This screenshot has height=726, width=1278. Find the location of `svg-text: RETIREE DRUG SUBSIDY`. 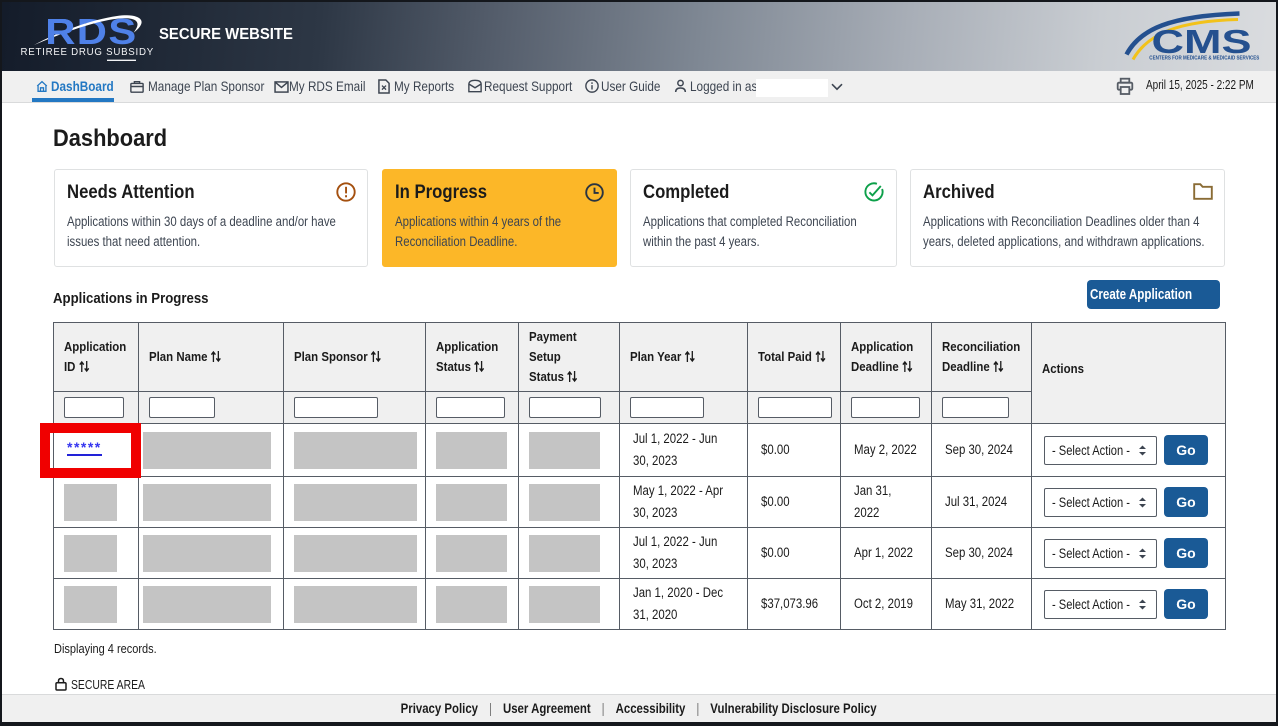

svg-text: RETIREE DRUG SUBSIDY is located at coordinates (87, 52).